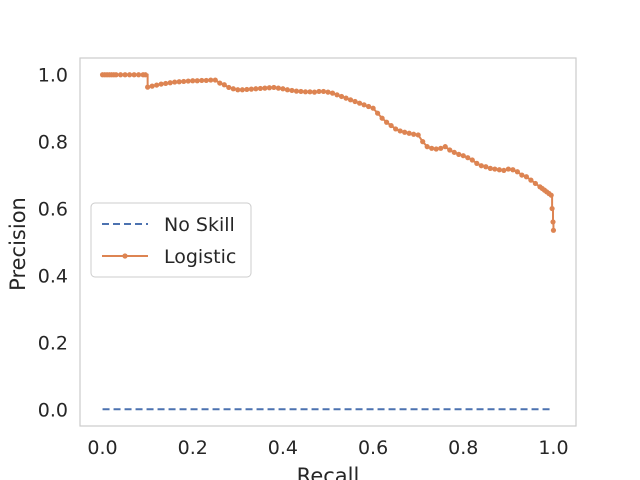 Image resolution: width=640 pixels, height=480 pixels. Describe the element at coordinates (18, 244) in the screenshot. I see `y-axis-label: Precision` at that location.